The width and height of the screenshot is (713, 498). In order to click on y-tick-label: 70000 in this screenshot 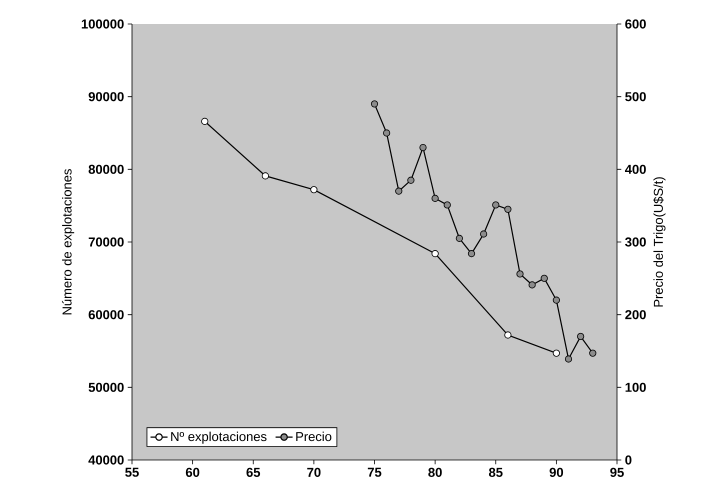, I will do `click(106, 242)`.